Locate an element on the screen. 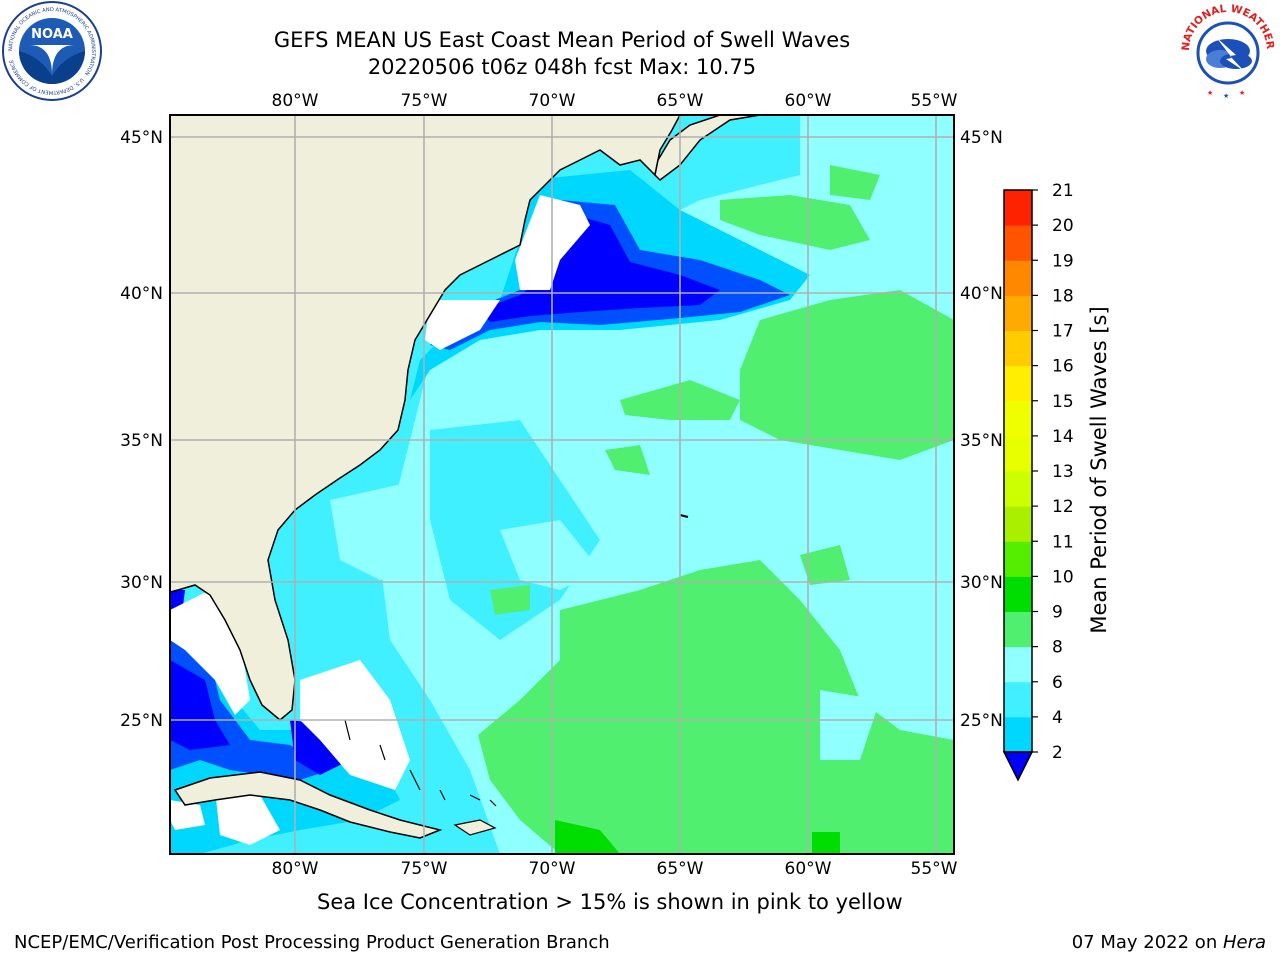 Image resolution: width=1280 pixels, height=960 pixels. colorbar-under-arrow is located at coordinates (1018, 766).